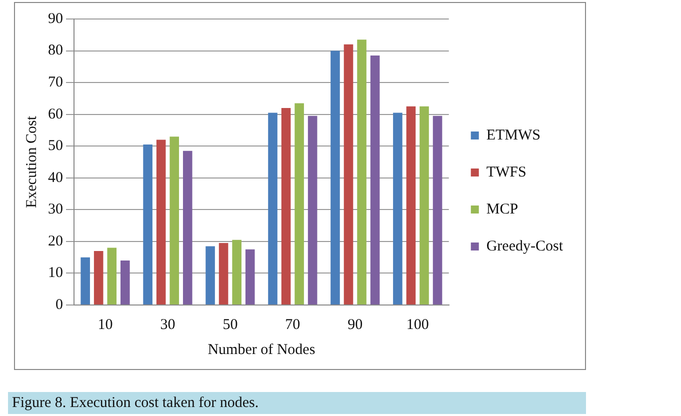 The width and height of the screenshot is (681, 416). Describe the element at coordinates (55, 146) in the screenshot. I see `y-tick-label: 50` at that location.